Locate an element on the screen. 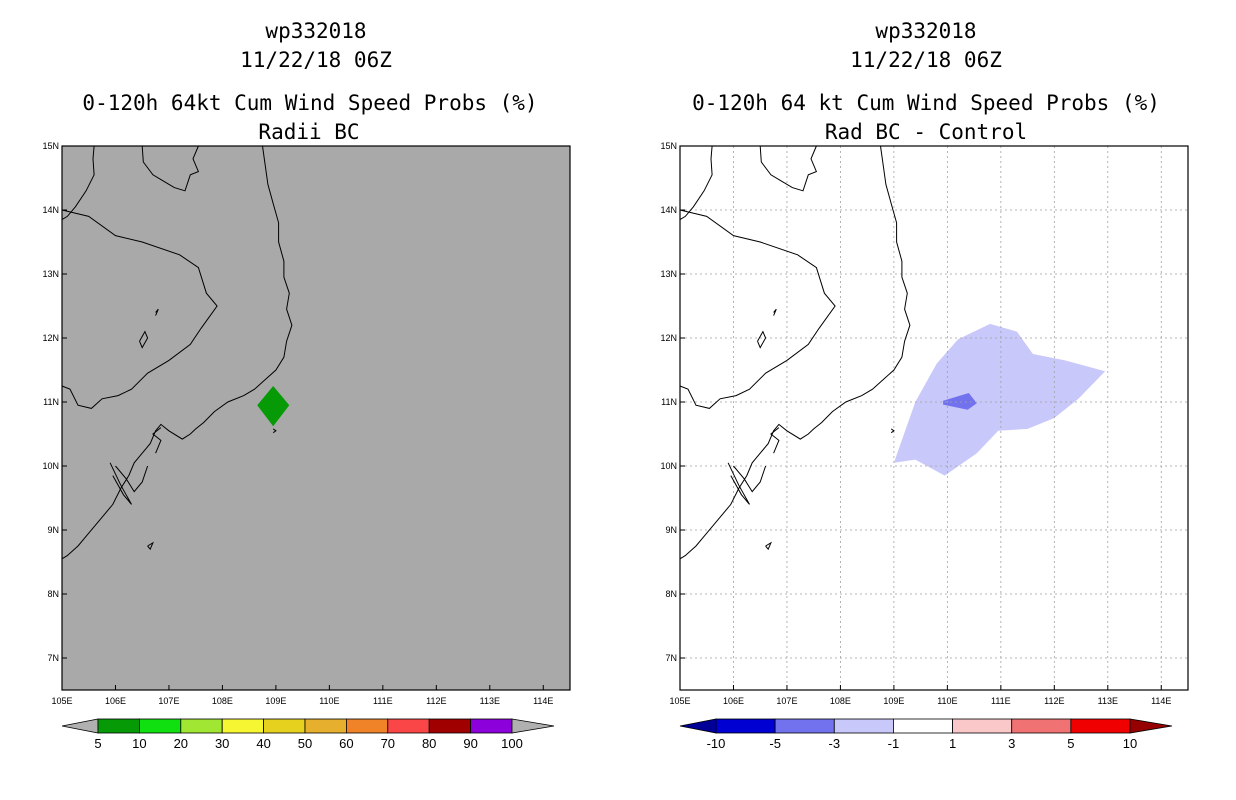 Image resolution: width=1236 pixels, height=800 pixels. right-title-line-1: wp332018 is located at coordinates (925, 31).